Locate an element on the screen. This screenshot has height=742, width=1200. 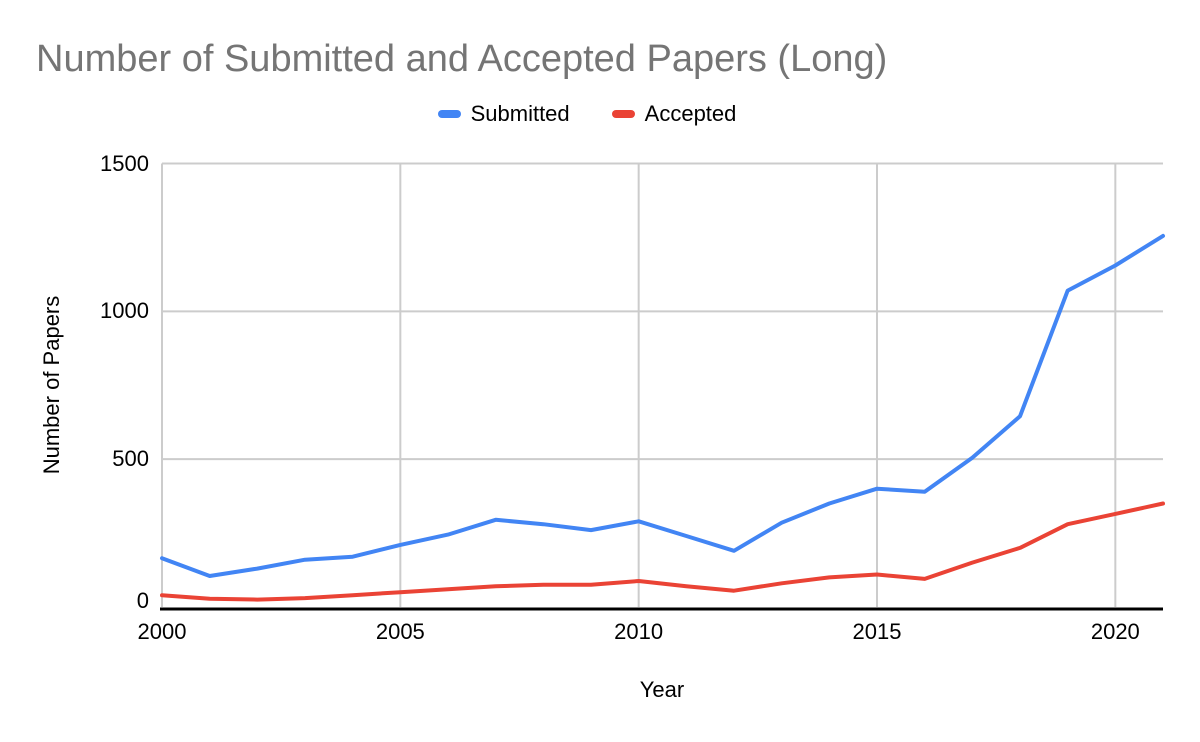
x-tick-label: 2005 is located at coordinates (400, 631).